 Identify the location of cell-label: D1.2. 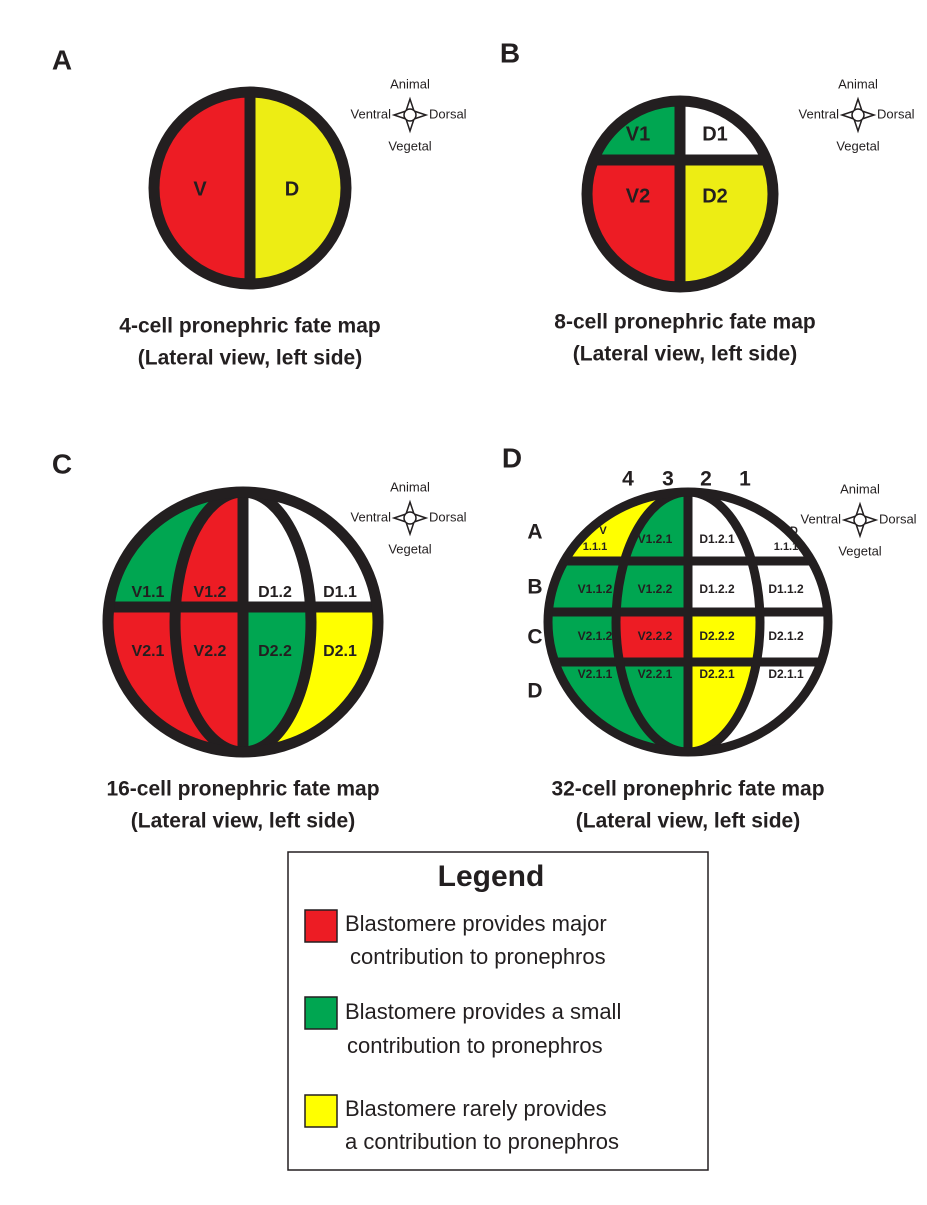
(275, 592).